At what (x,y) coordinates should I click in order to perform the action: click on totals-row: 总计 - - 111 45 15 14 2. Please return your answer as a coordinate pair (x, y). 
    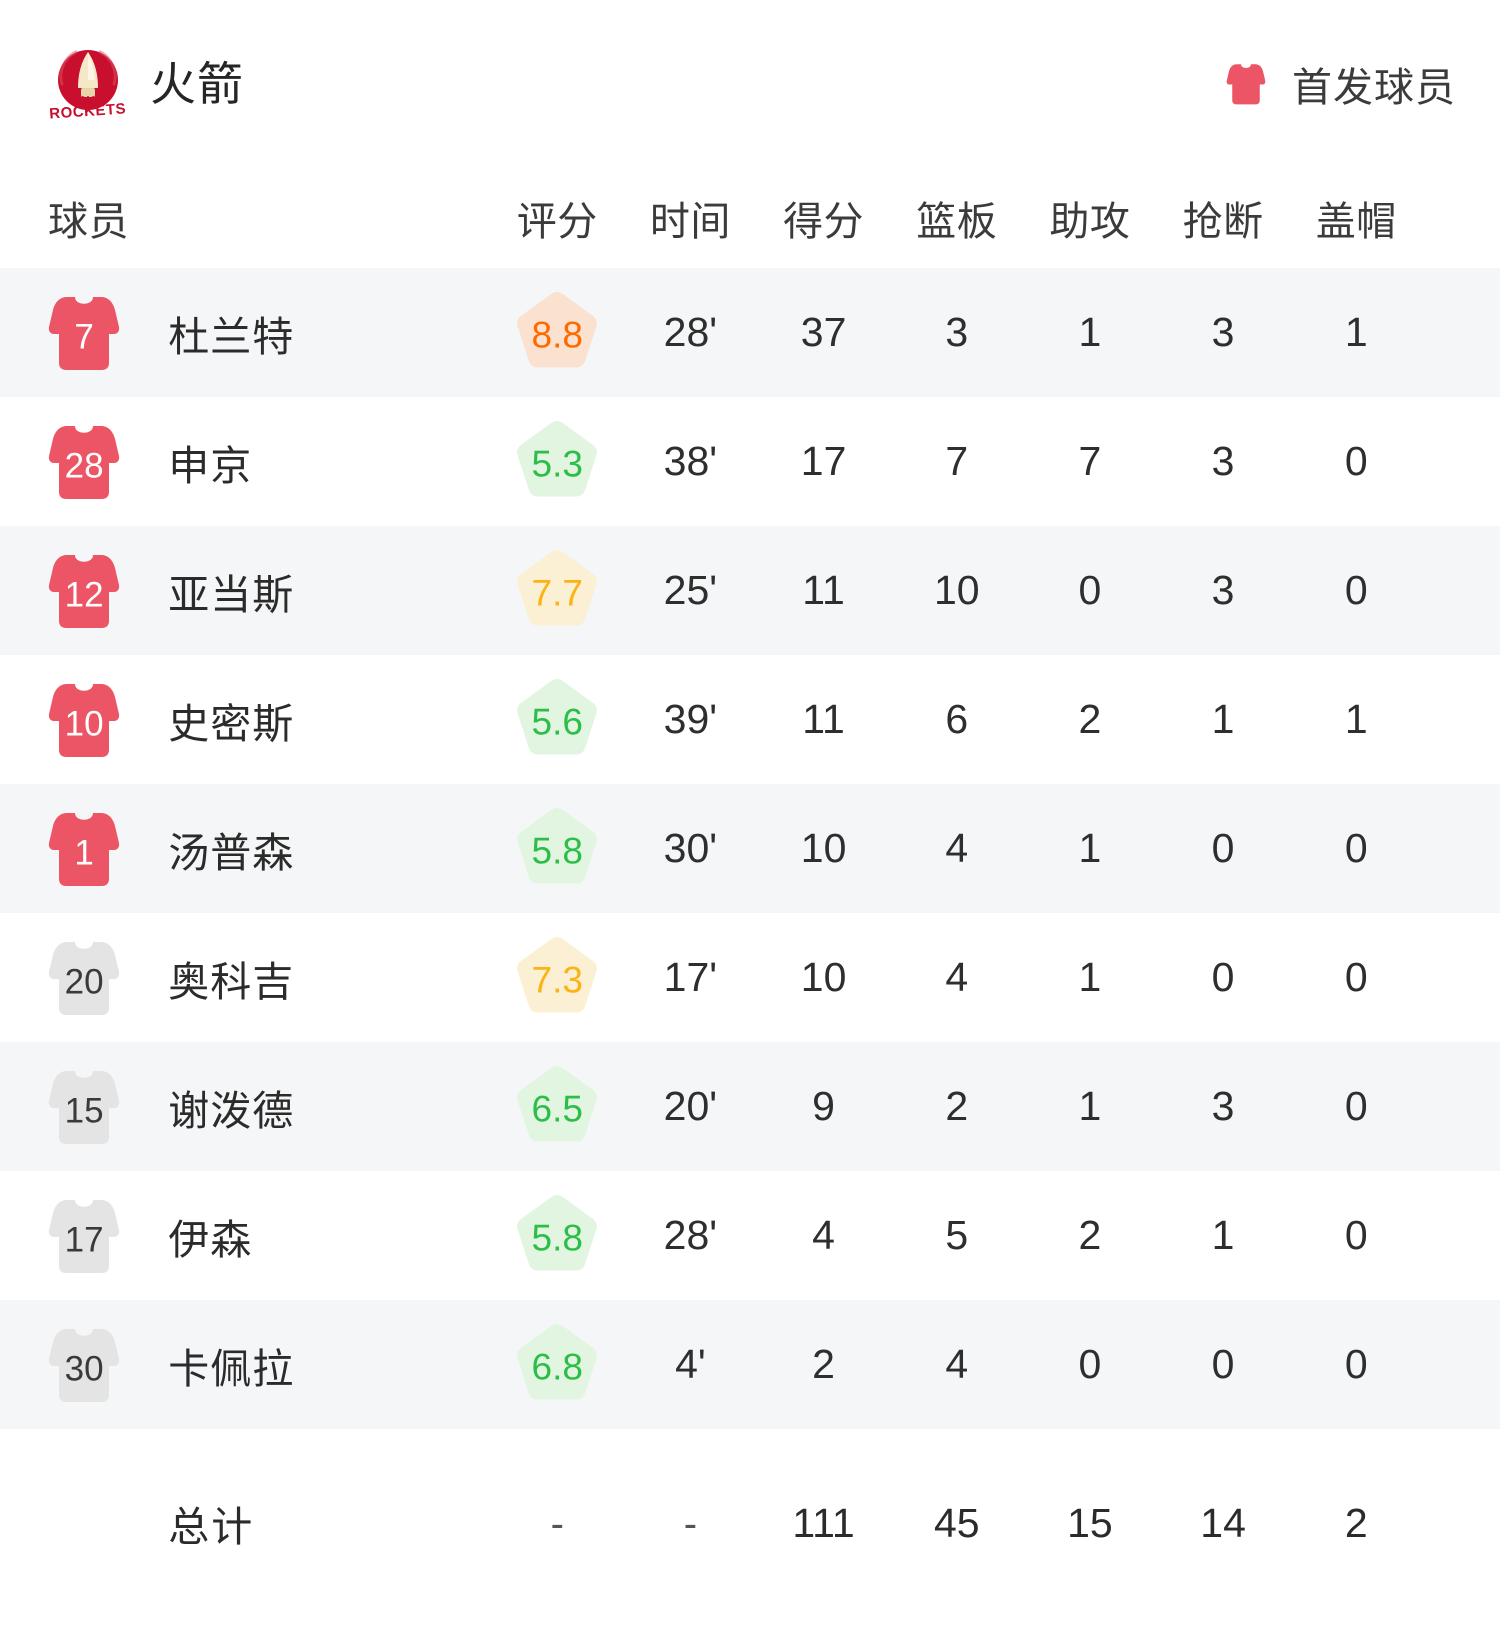
    Looking at the image, I should click on (750, 1523).